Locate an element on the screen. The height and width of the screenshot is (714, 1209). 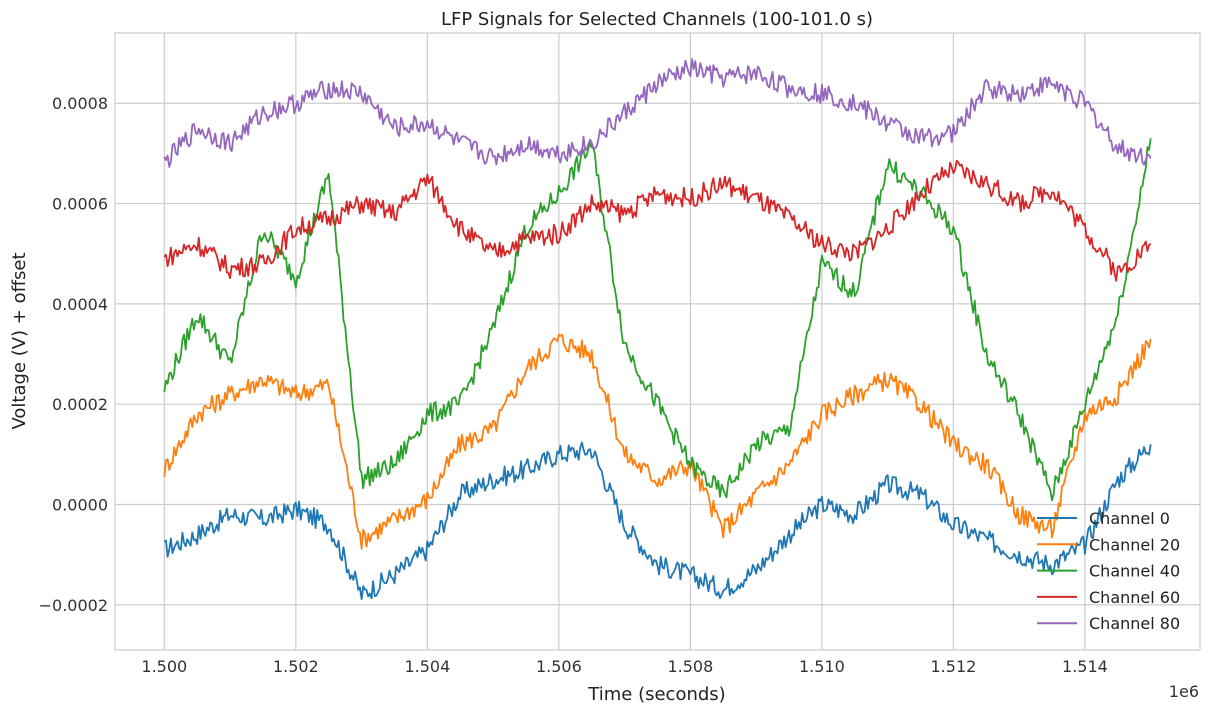
y-axis-ticks: −0.0002 0.0000 0.0002 0.0004 0.0006 0.0008 is located at coordinates (73, 354).